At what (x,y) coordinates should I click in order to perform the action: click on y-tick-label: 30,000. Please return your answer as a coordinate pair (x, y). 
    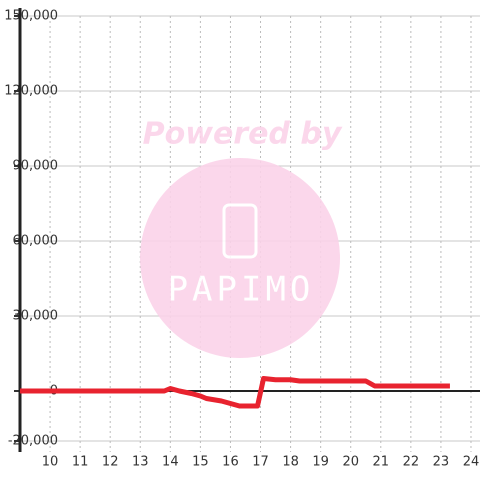
    Looking at the image, I should click on (36, 316).